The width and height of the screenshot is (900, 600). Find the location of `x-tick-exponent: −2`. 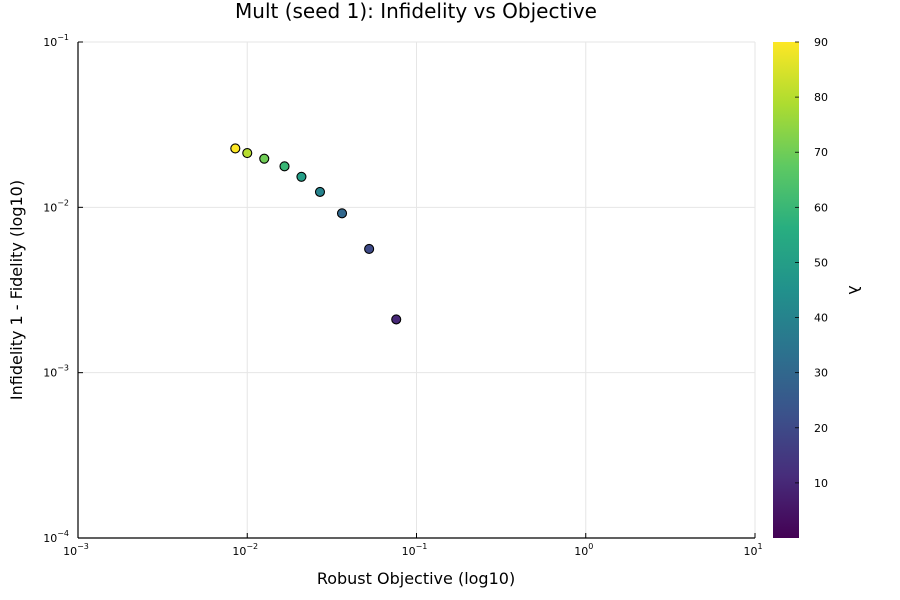

x-tick-exponent: −2 is located at coordinates (252, 546).